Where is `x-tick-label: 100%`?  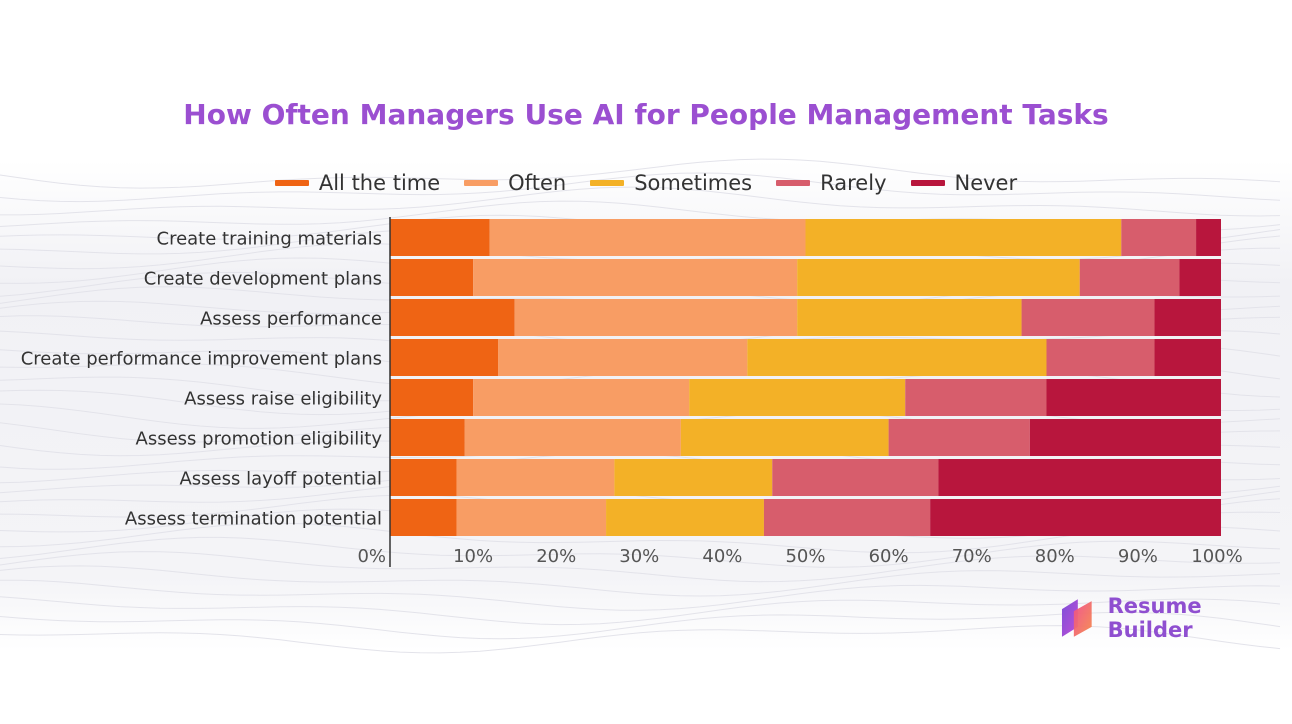 x-tick-label: 100% is located at coordinates (1216, 556).